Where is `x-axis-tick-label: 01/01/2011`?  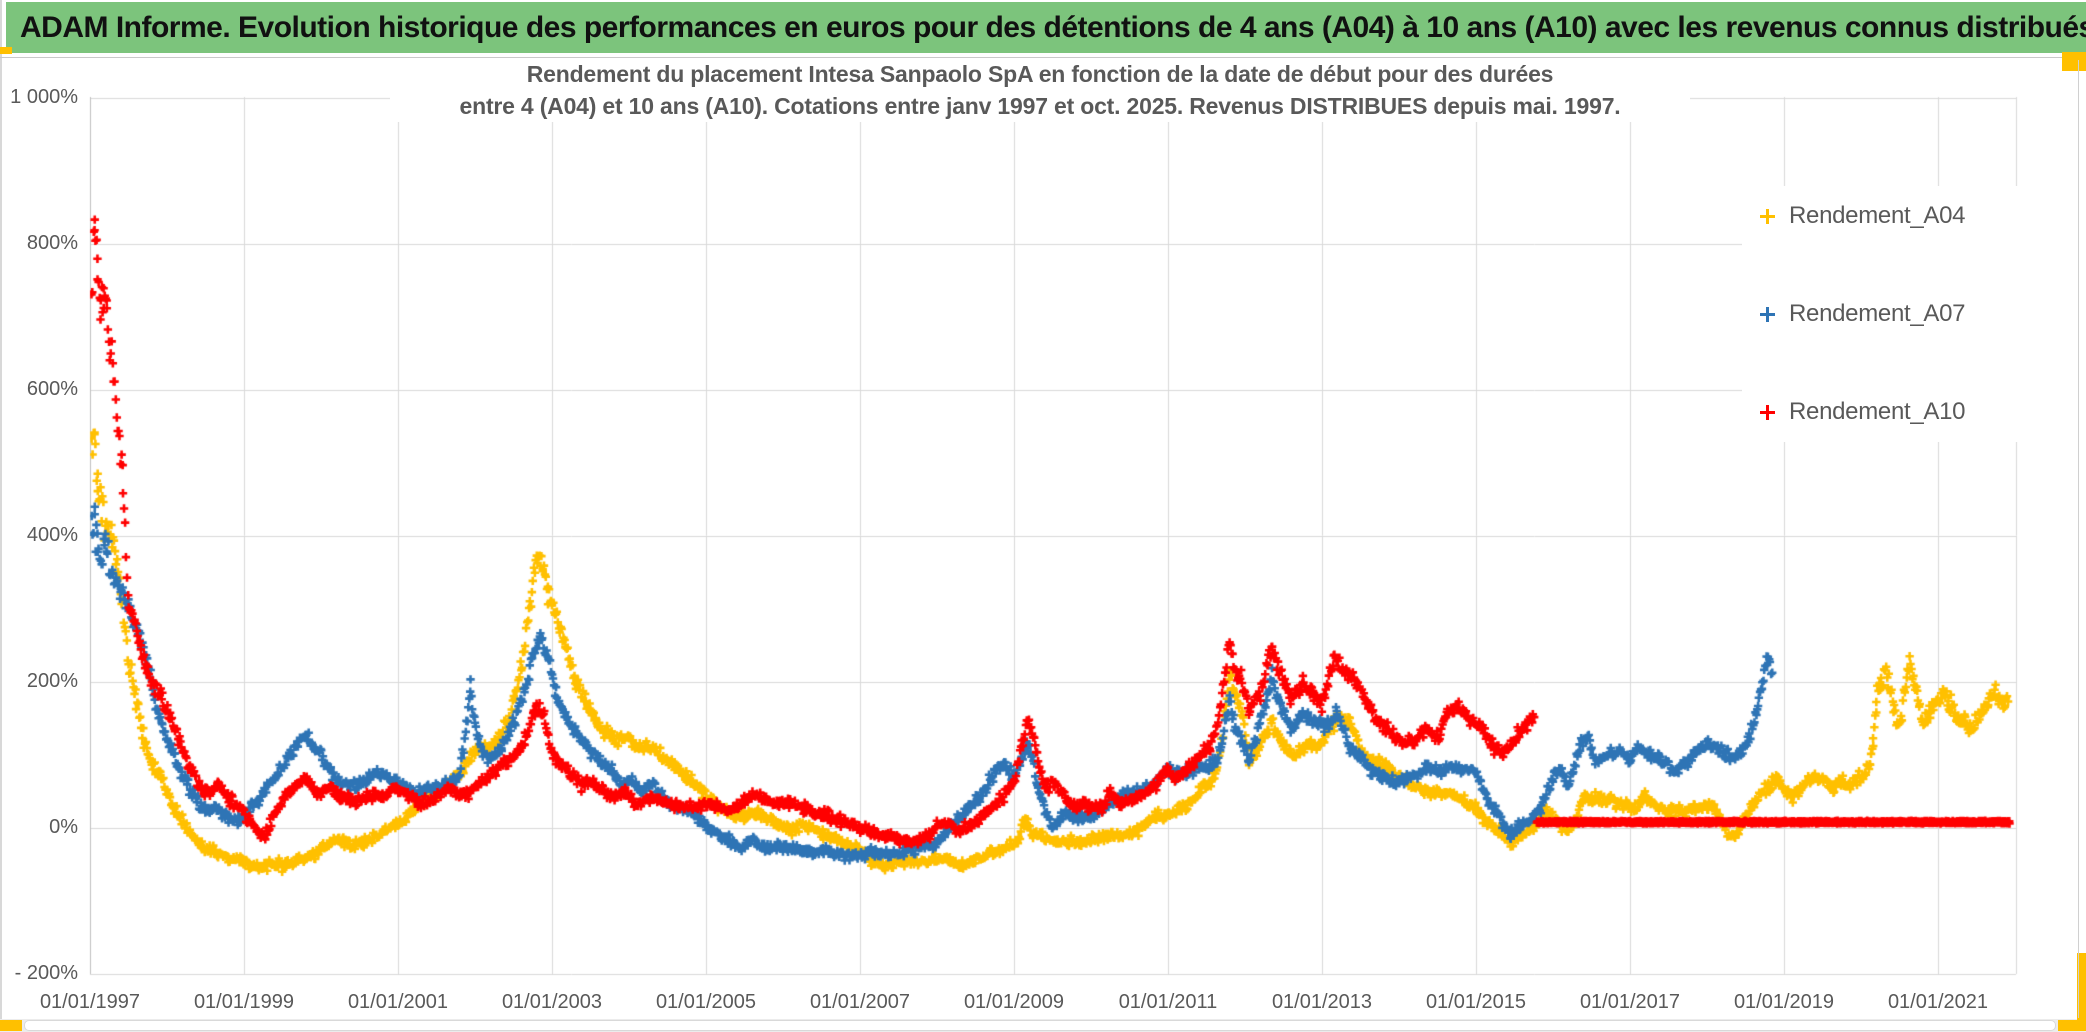
x-axis-tick-label: 01/01/2011 is located at coordinates (1168, 1002).